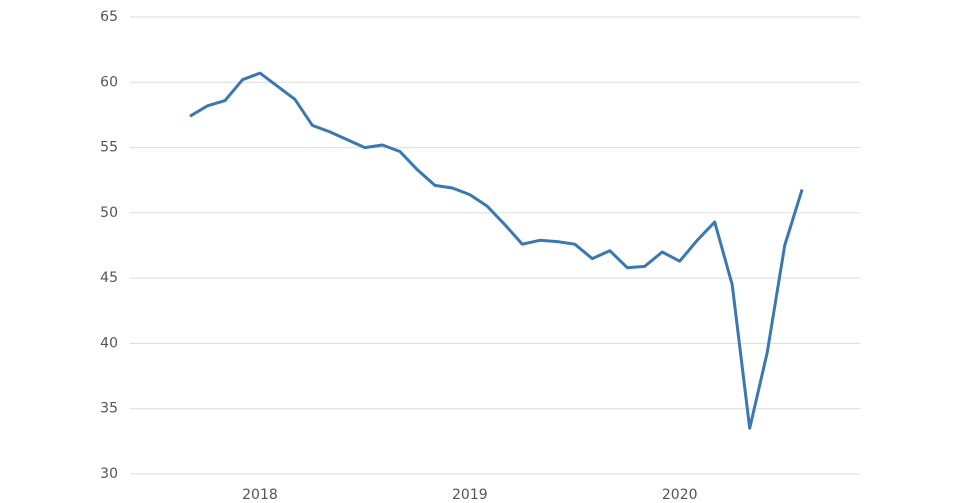 Image resolution: width=962 pixels, height=503 pixels. Describe the element at coordinates (109, 474) in the screenshot. I see `y-tick-label: 30` at that location.